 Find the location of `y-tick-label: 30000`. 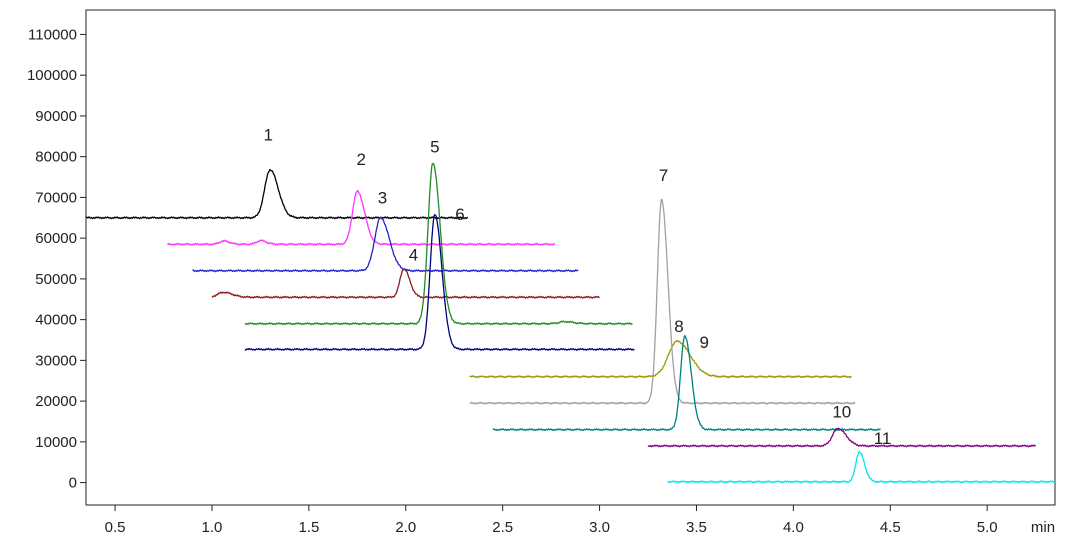

y-tick-label: 30000 is located at coordinates (56, 360).